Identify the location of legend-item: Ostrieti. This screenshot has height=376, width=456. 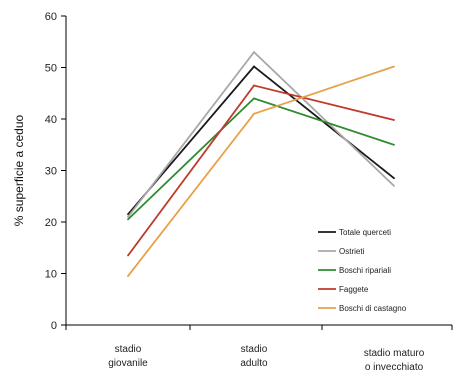
(341, 251).